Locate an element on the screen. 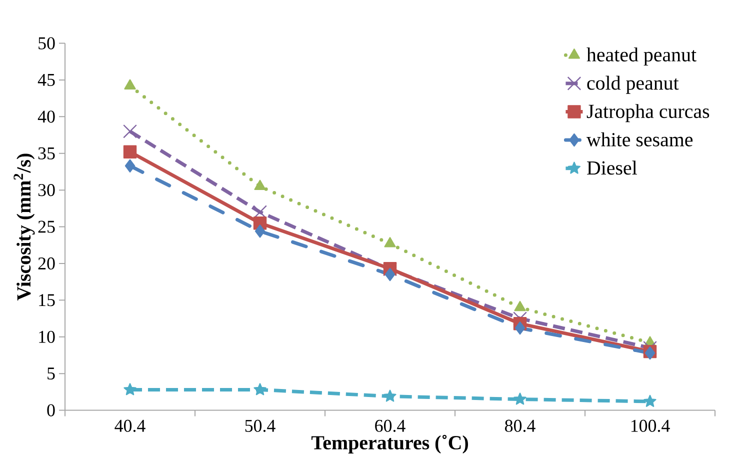  legend-label: white sesame is located at coordinates (639, 139).